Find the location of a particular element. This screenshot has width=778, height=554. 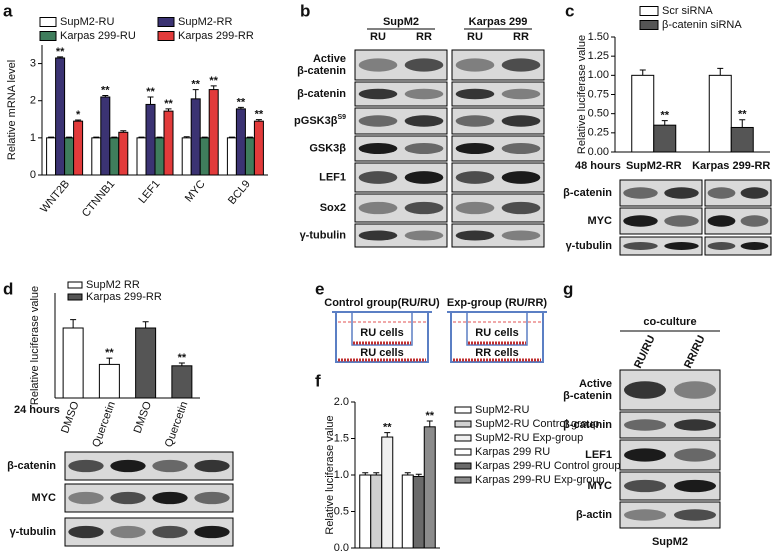

x-tick-label: DMSO is located at coordinates (143, 417).